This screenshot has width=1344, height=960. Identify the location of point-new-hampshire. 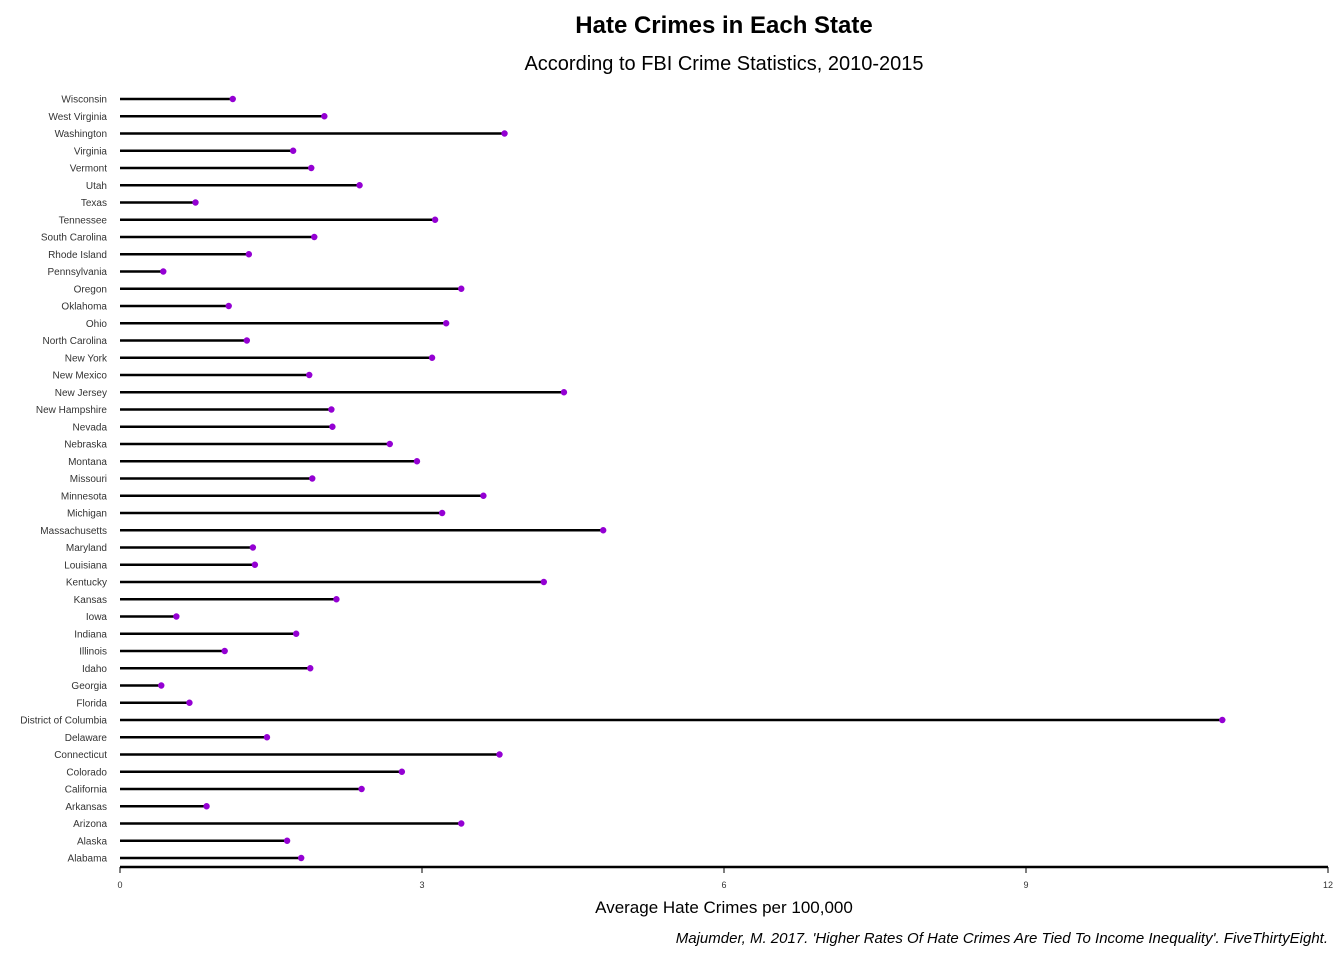
(331, 409).